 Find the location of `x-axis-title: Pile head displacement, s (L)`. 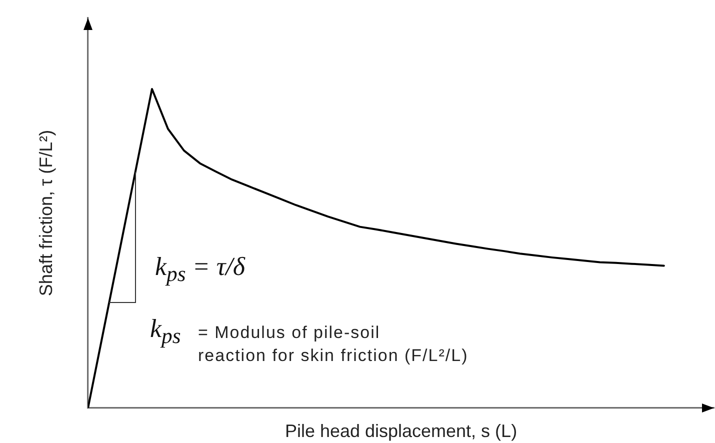

x-axis-title: Pile head displacement, s (L) is located at coordinates (401, 431).